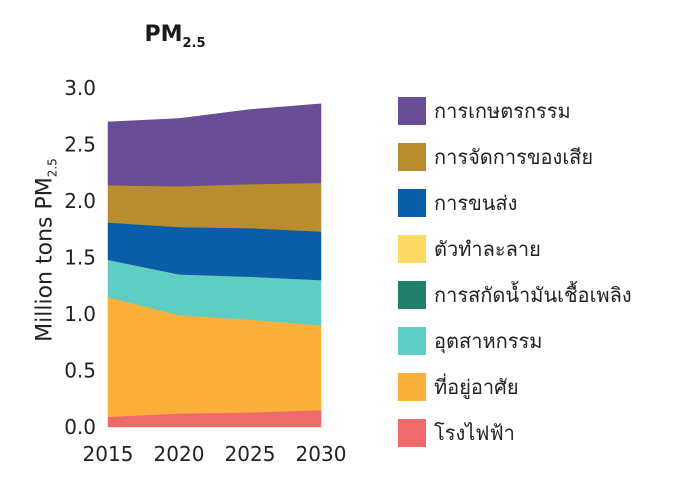 This screenshot has width=691, height=487. I want to click on legend-label: การจัดการของเสีย, so click(514, 157).